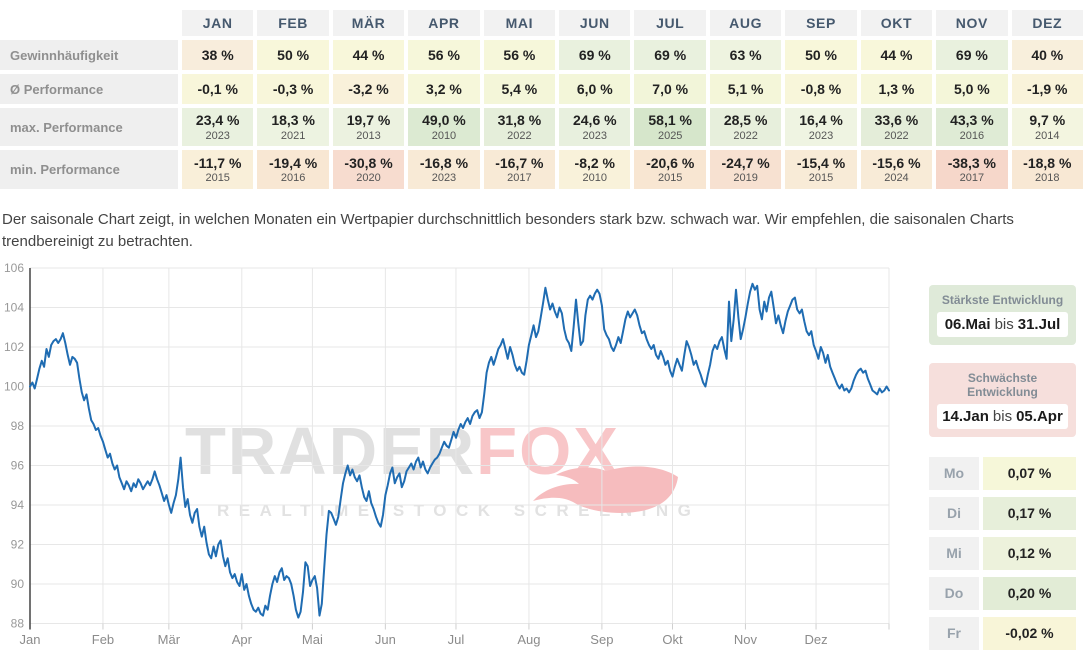 The image size is (1083, 663). Describe the element at coordinates (595, 89) in the screenshot. I see `table-cell-1-5: 6,0 %` at that location.